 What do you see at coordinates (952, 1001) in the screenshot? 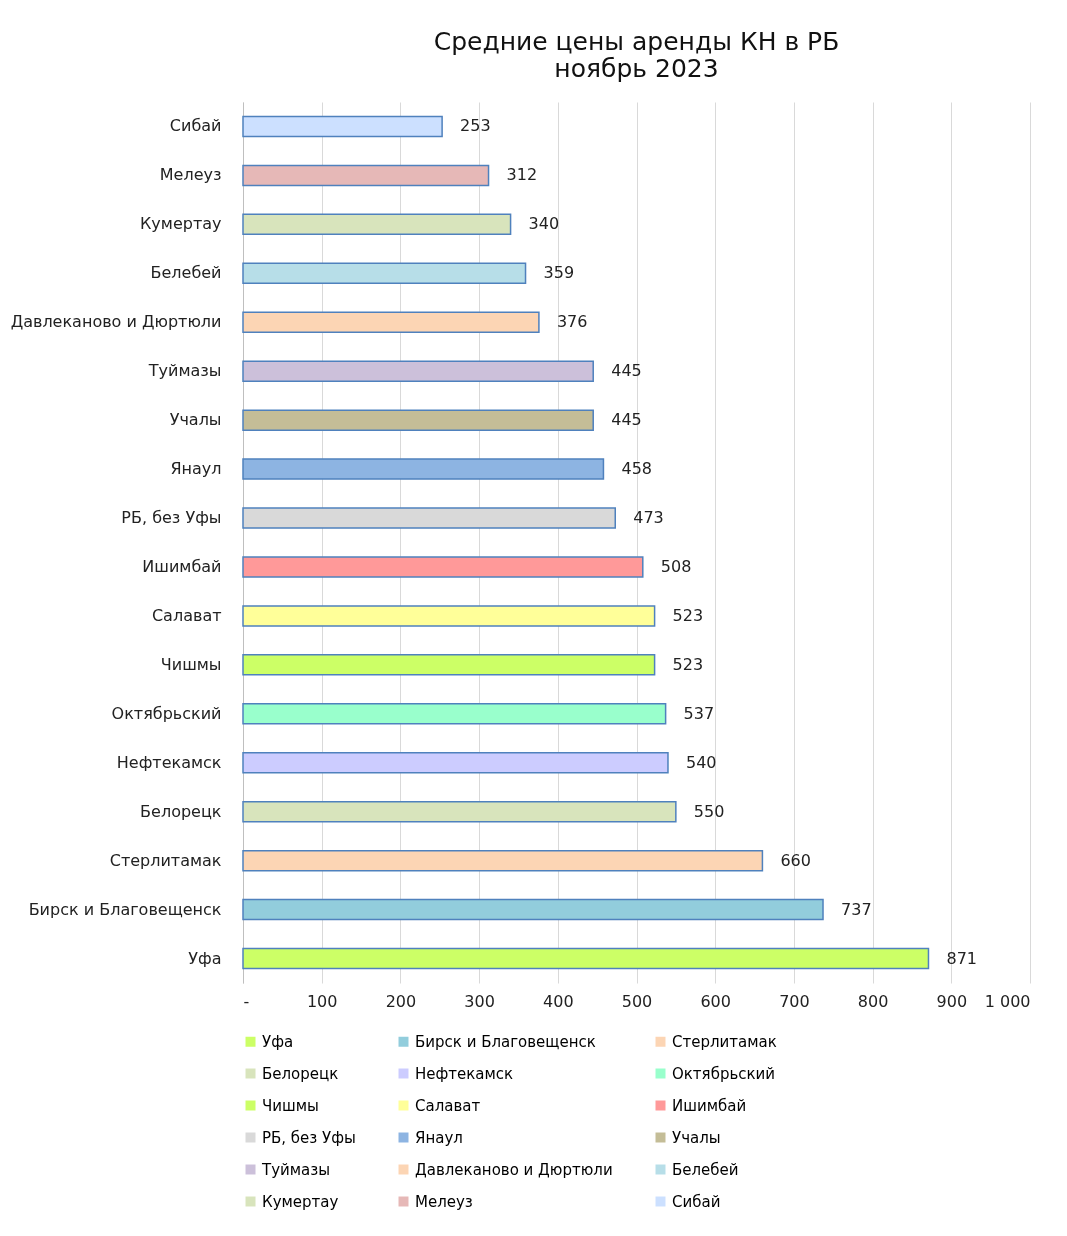
I see `x-tick-label: 900` at bounding box center [952, 1001].